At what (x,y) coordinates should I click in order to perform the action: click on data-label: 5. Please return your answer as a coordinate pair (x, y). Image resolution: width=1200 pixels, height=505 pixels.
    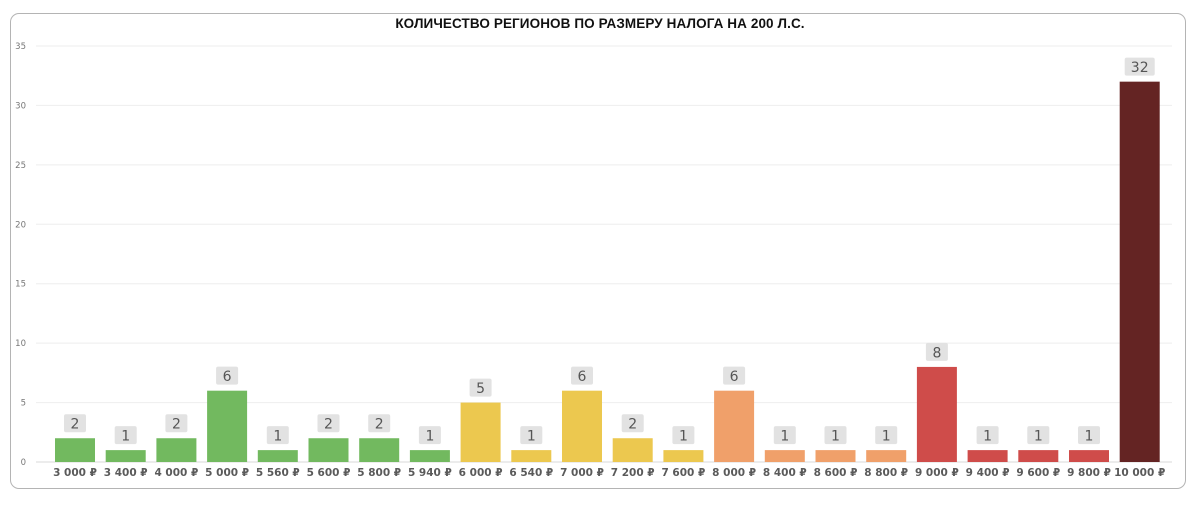
    Looking at the image, I should click on (480, 389).